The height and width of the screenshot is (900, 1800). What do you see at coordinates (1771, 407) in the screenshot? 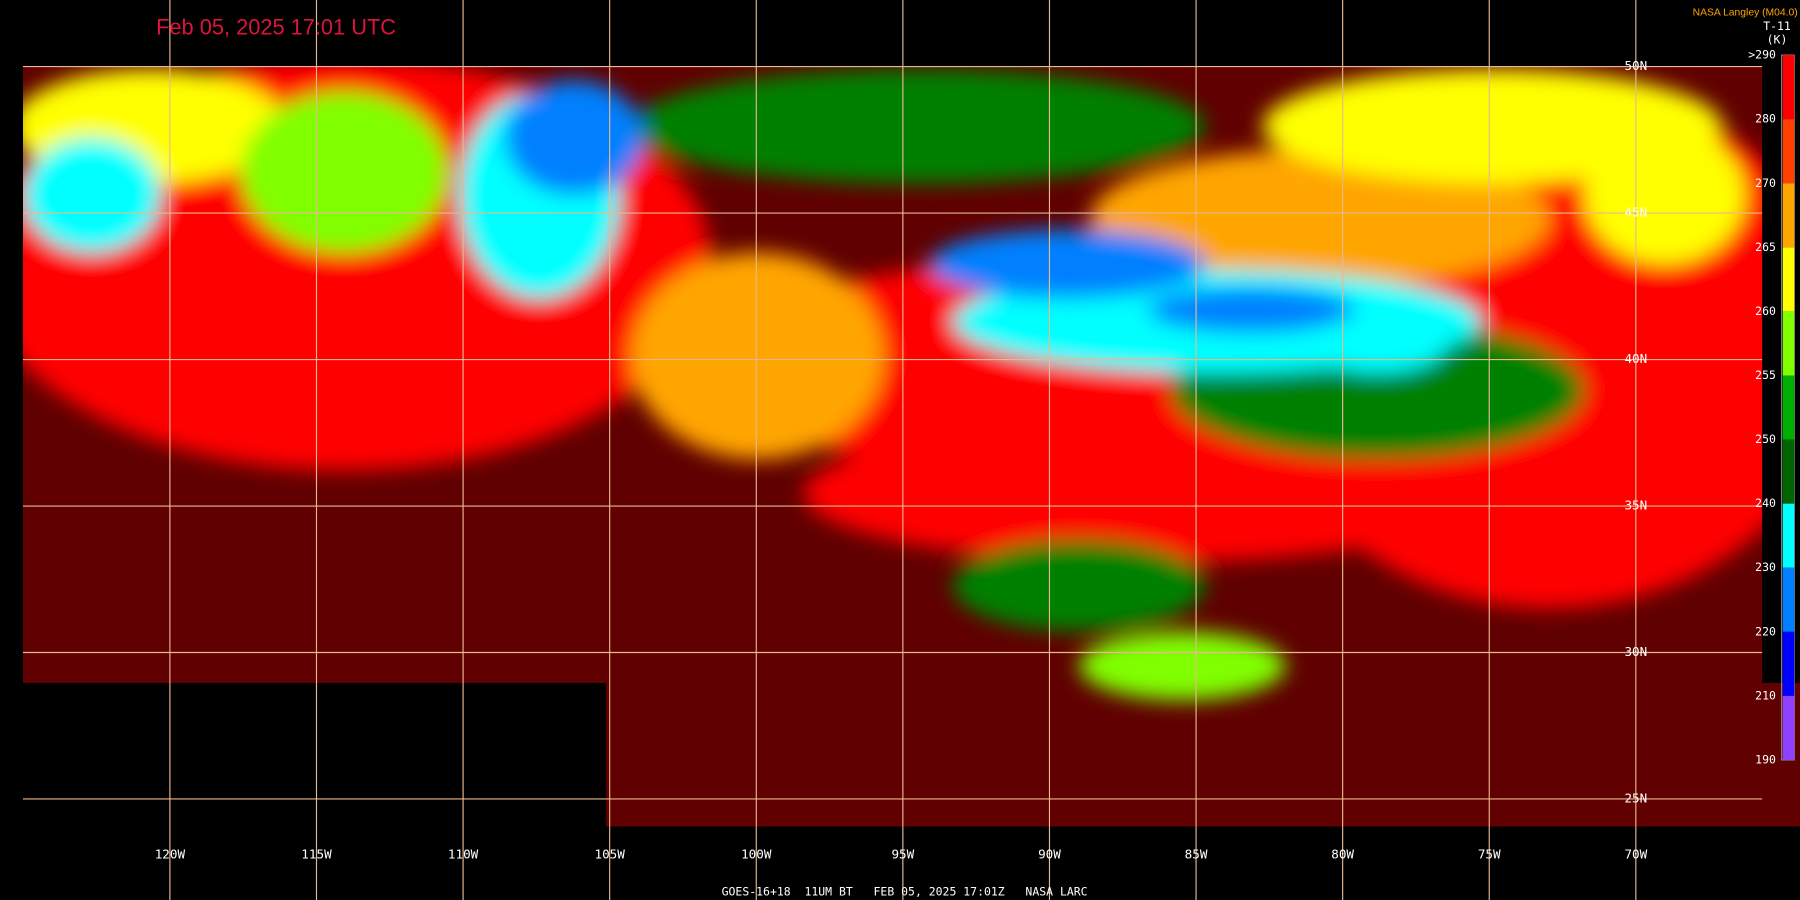
I see `colorbar: >290 280 270 265 260 255 250 240 230 220 210 190` at bounding box center [1771, 407].